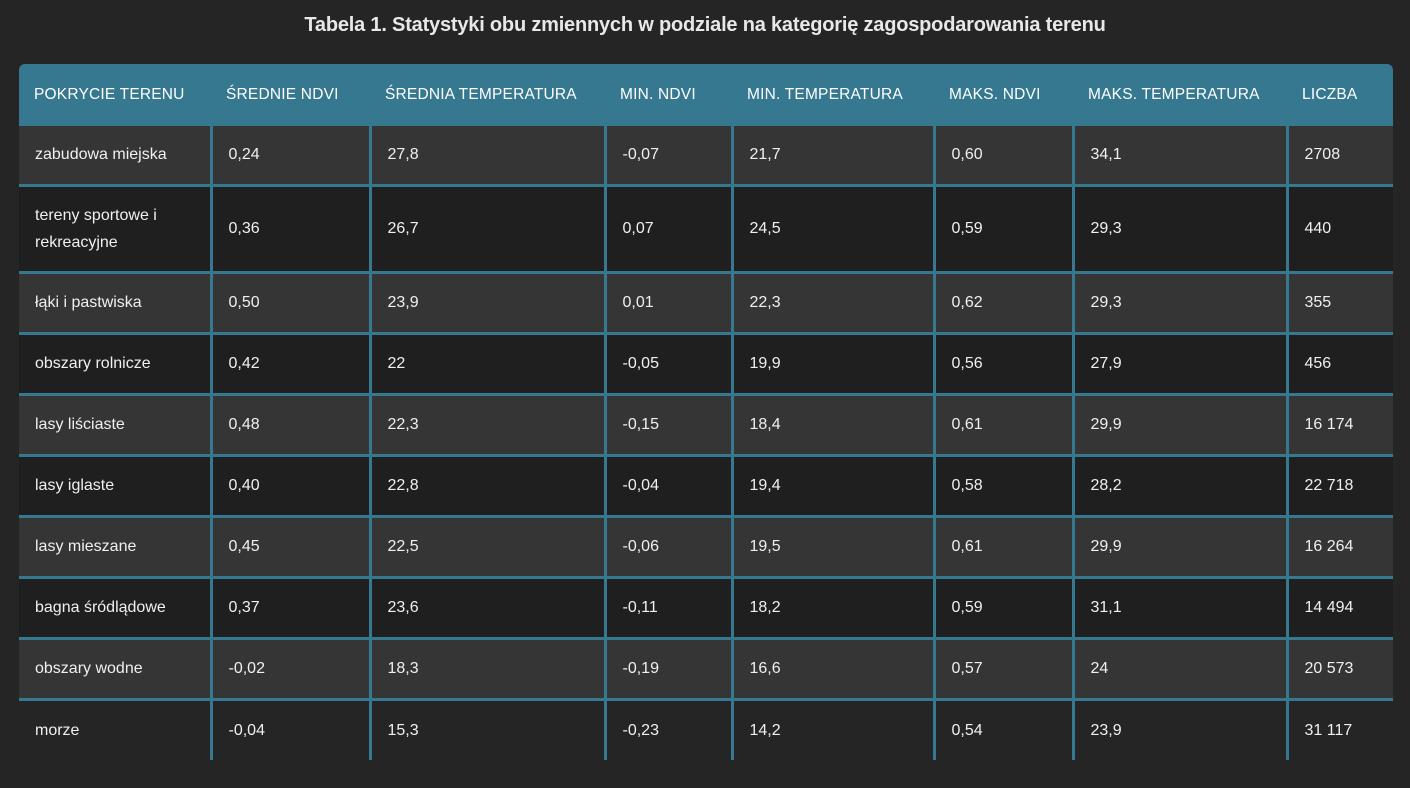 The image size is (1410, 788). Describe the element at coordinates (488, 728) in the screenshot. I see `cell-mean-temperature: 15,3` at that location.